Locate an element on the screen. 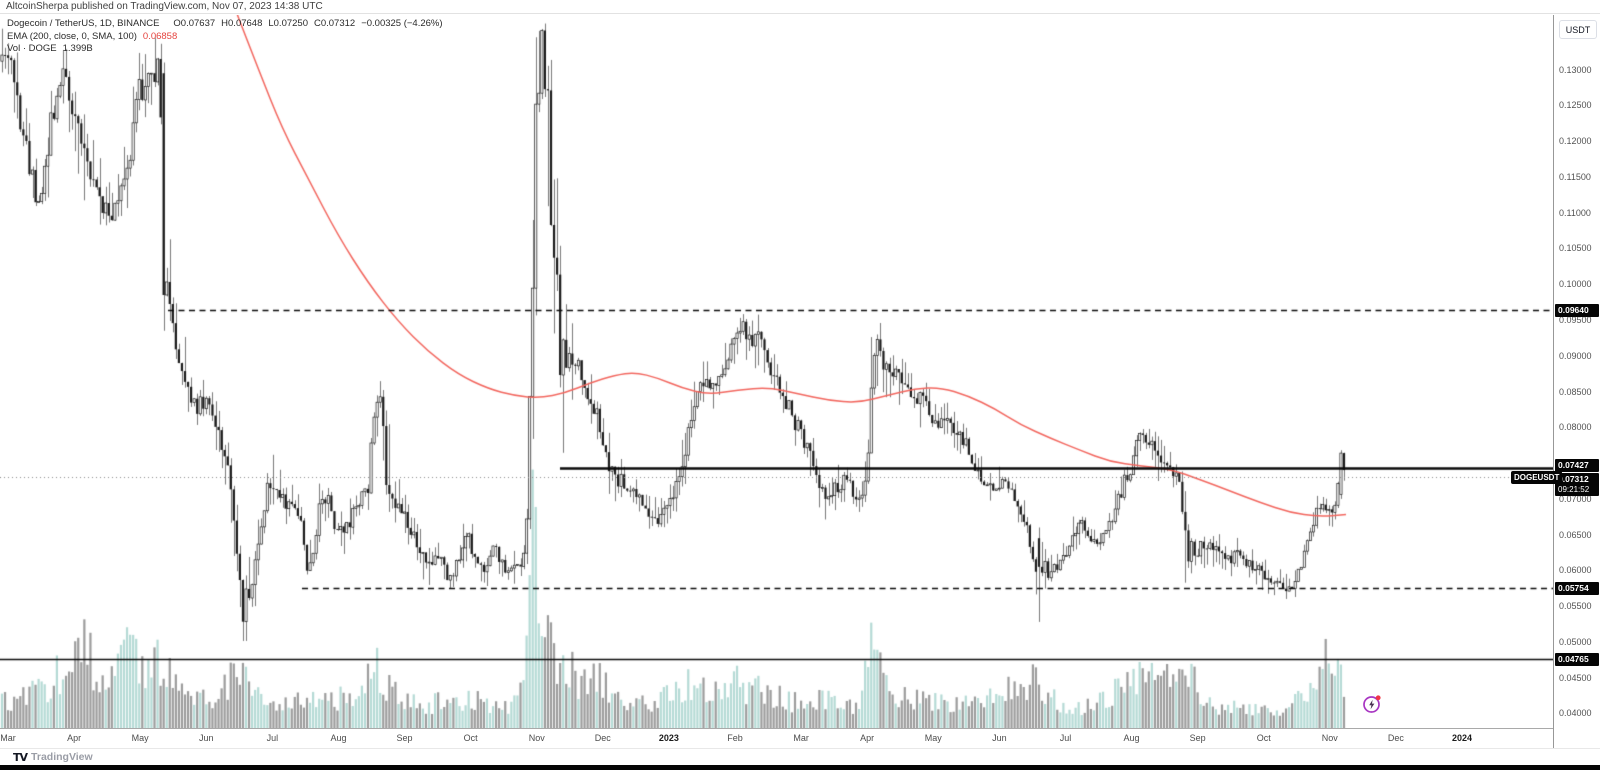  footer-bar: TV TradingView is located at coordinates (800, 756).